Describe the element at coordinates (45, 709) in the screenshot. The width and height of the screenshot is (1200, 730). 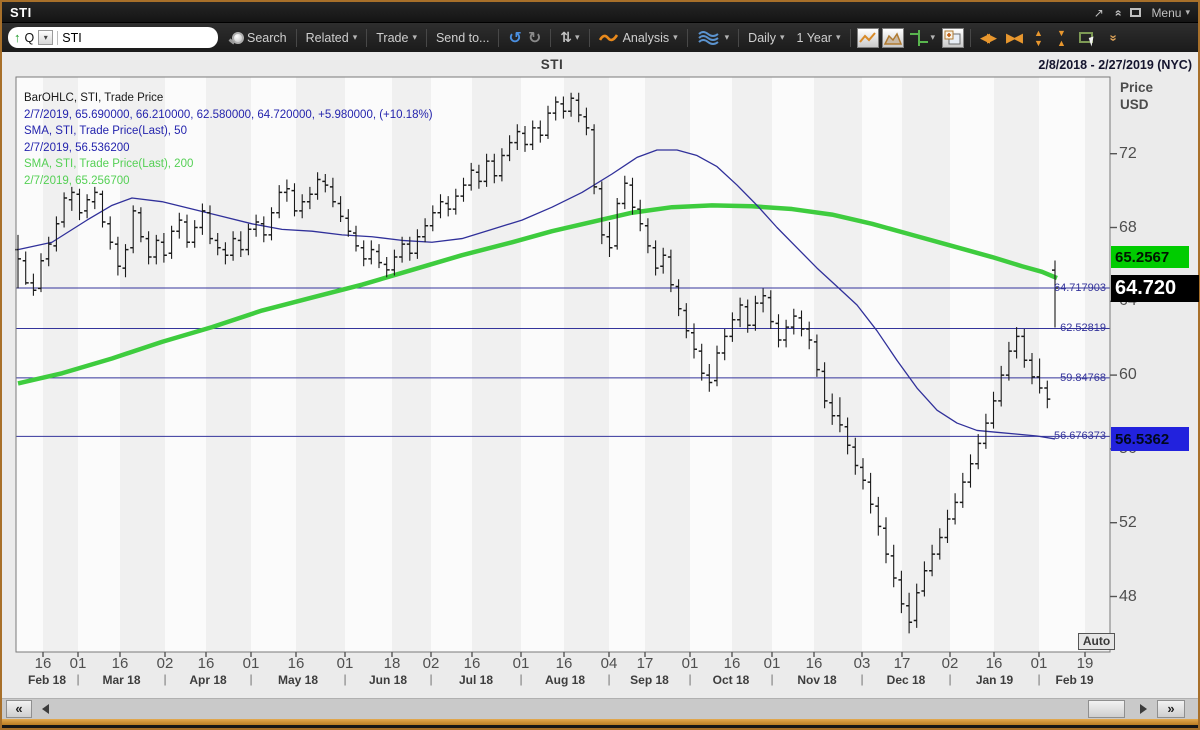
I see `scroll-left-arrow-icon` at that location.